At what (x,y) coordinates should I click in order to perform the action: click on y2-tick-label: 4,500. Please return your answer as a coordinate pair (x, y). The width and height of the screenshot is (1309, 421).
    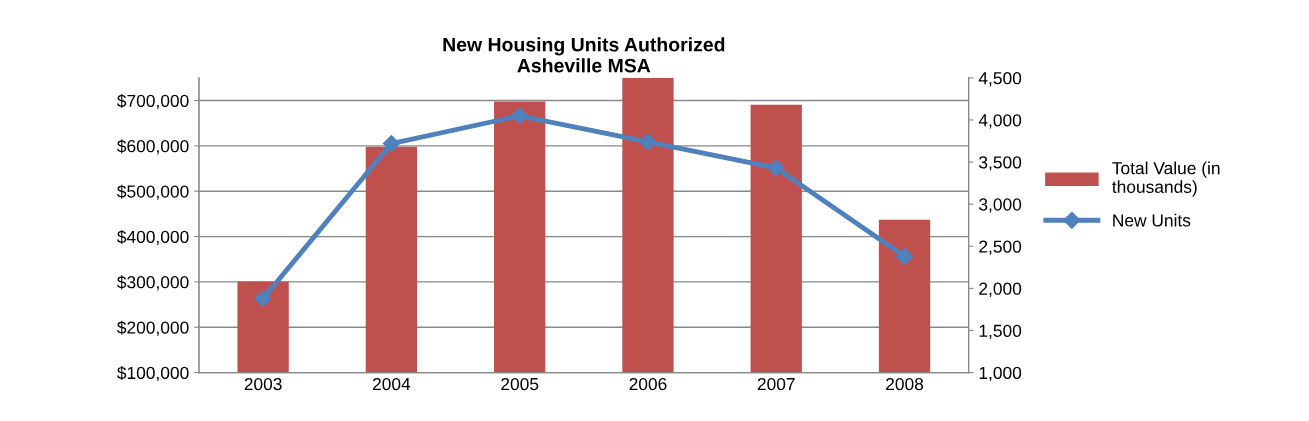
    Looking at the image, I should click on (1000, 79).